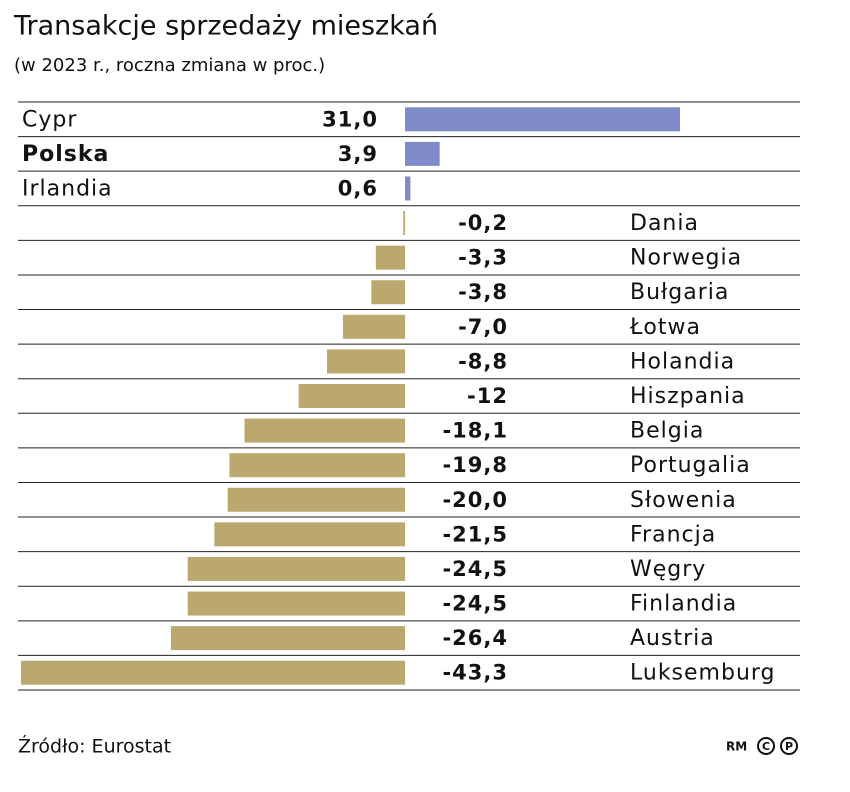 Image resolution: width=850 pixels, height=792 pixels. What do you see at coordinates (664, 223) in the screenshot?
I see `category-label: Dania` at bounding box center [664, 223].